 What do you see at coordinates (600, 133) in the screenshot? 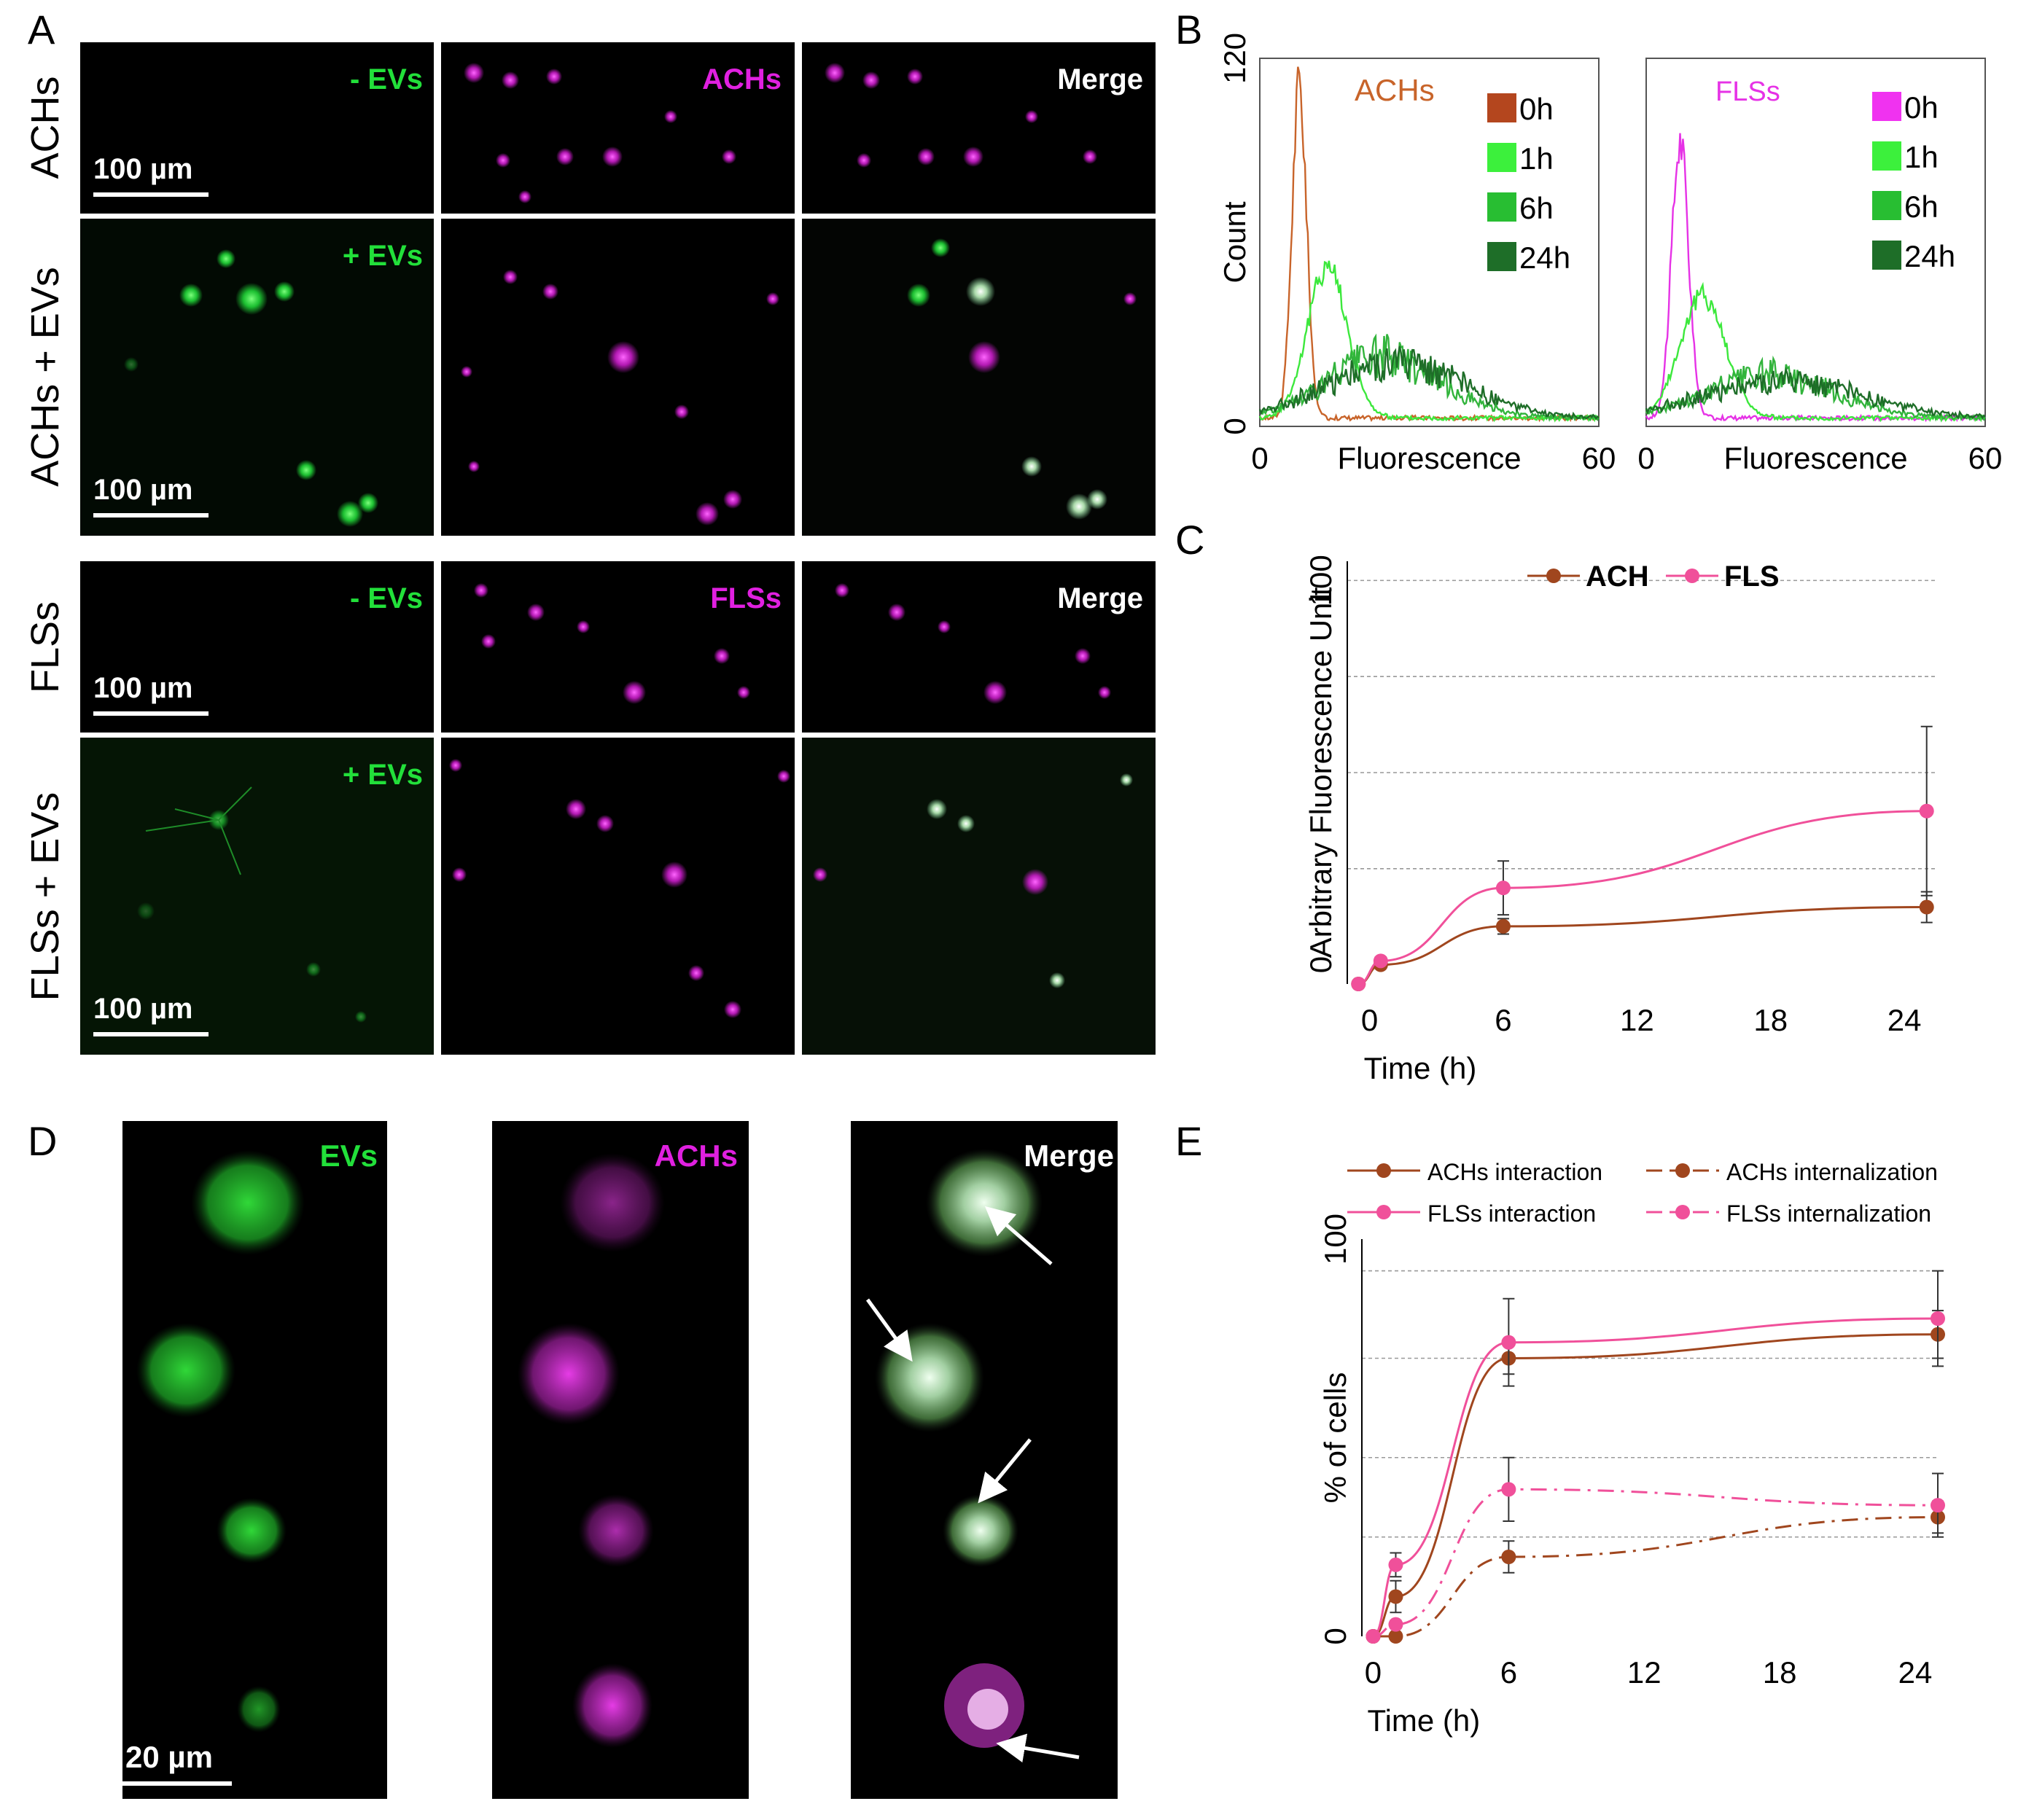
I see `cells-achs-magenta` at bounding box center [600, 133].